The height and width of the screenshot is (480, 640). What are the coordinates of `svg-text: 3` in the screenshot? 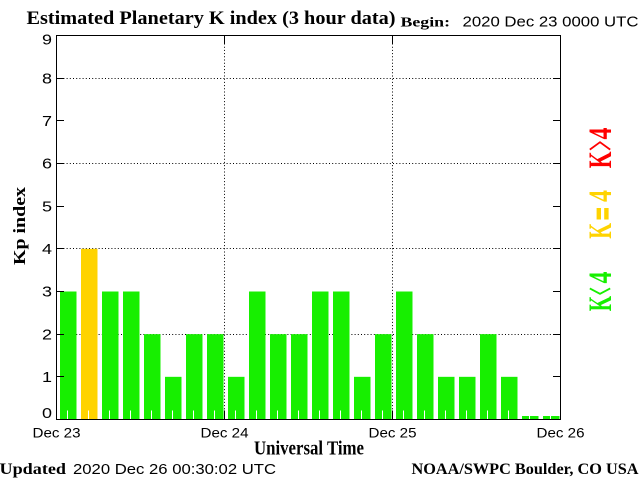 It's located at (47, 292).